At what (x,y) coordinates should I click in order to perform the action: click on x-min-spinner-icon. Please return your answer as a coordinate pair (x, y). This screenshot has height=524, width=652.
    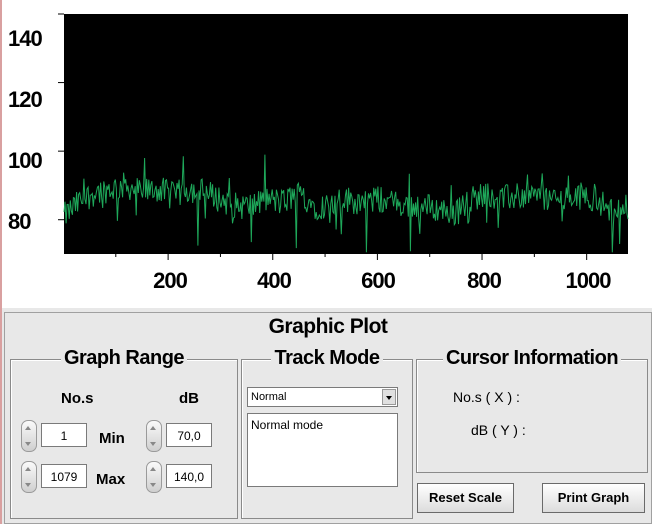
    Looking at the image, I should click on (29, 436).